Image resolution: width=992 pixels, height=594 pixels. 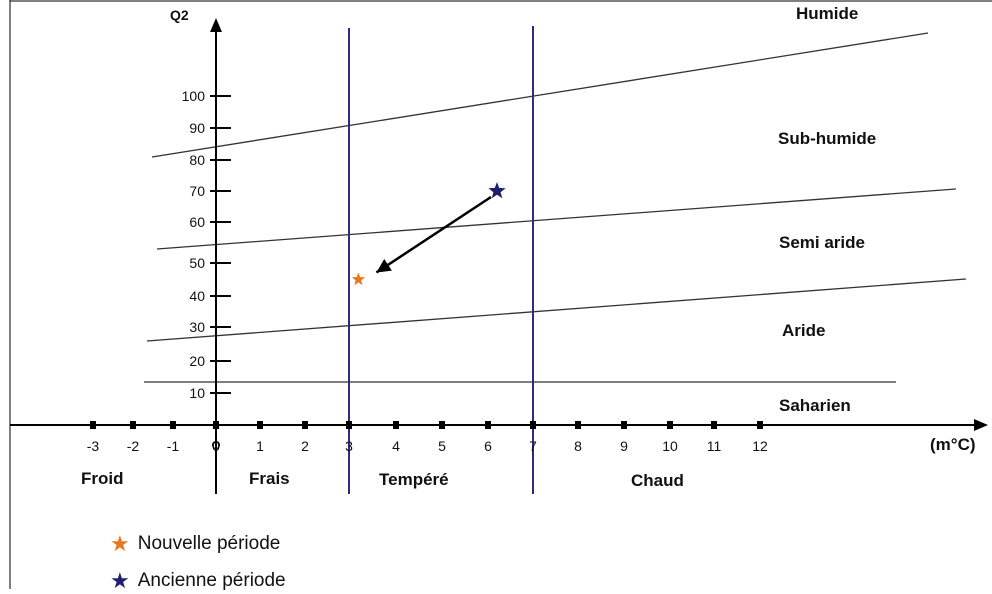 What do you see at coordinates (197, 160) in the screenshot?
I see `y-tick-label: 80` at bounding box center [197, 160].